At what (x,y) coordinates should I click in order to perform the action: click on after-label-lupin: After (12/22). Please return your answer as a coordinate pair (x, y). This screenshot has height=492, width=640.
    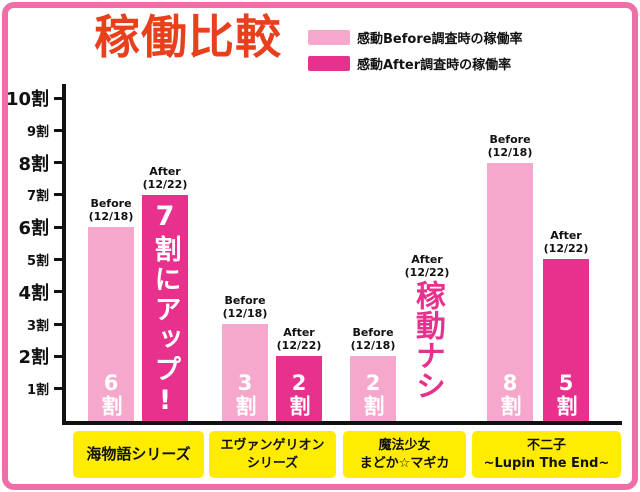
    Looking at the image, I should click on (566, 243).